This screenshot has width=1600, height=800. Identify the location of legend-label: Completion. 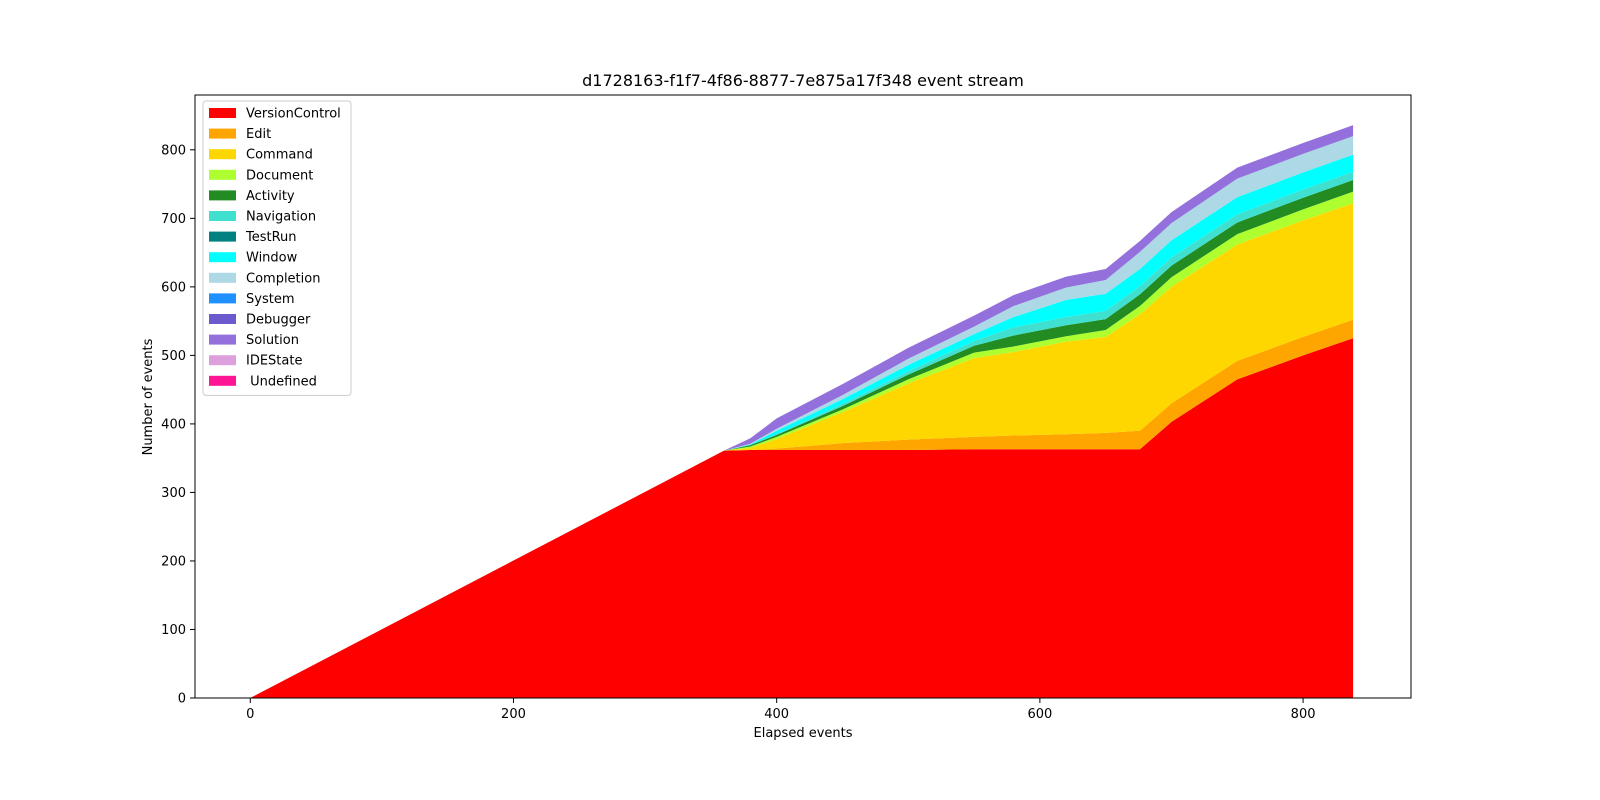
(283, 278).